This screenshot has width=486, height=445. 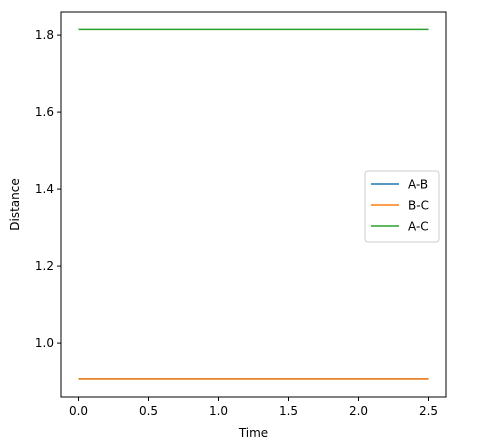 What do you see at coordinates (418, 206) in the screenshot?
I see `legend-label: B-C` at bounding box center [418, 206].